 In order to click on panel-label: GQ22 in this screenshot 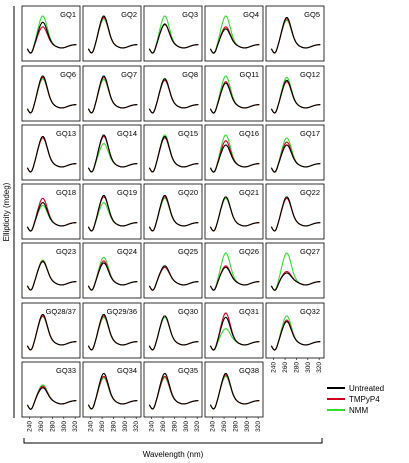, I will do `click(310, 192)`.